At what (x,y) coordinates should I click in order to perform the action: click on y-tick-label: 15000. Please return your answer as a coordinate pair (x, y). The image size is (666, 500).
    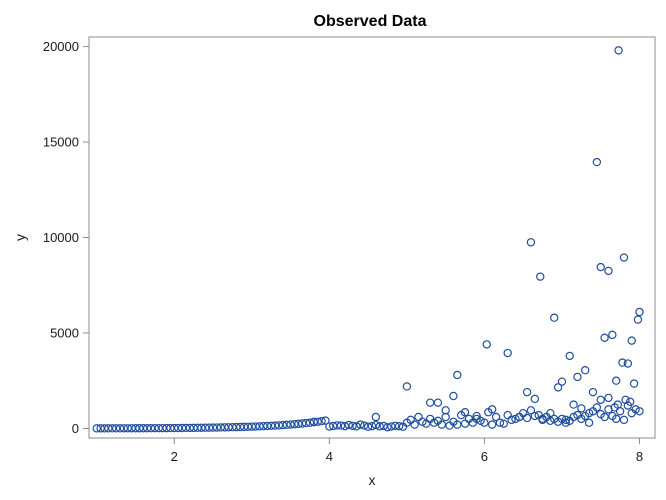
    Looking at the image, I should click on (61, 142).